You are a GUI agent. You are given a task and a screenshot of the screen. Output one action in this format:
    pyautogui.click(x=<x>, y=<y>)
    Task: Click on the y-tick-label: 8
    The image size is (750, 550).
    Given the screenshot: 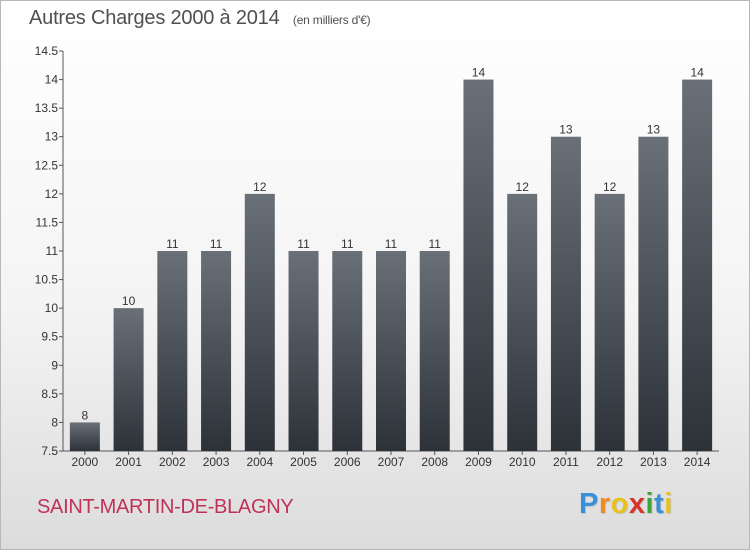 What is the action you would take?
    pyautogui.click(x=54, y=422)
    